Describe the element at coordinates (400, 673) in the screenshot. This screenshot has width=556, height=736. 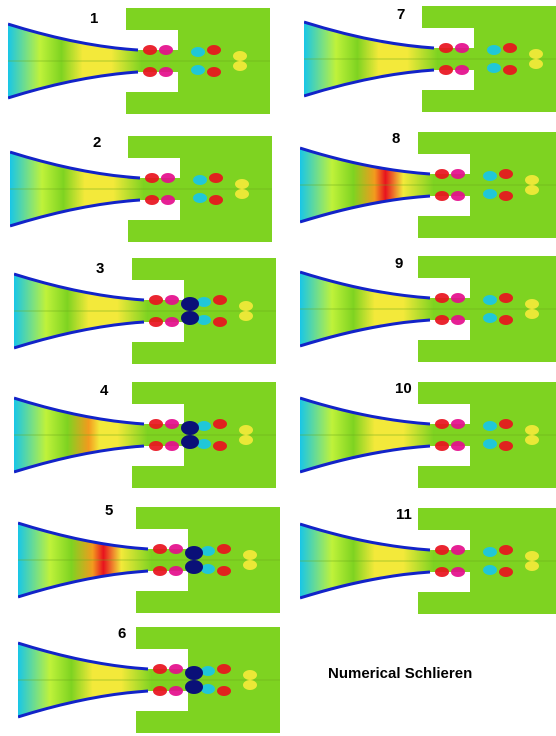
I see `figure-caption: Numerical Schlieren` at that location.